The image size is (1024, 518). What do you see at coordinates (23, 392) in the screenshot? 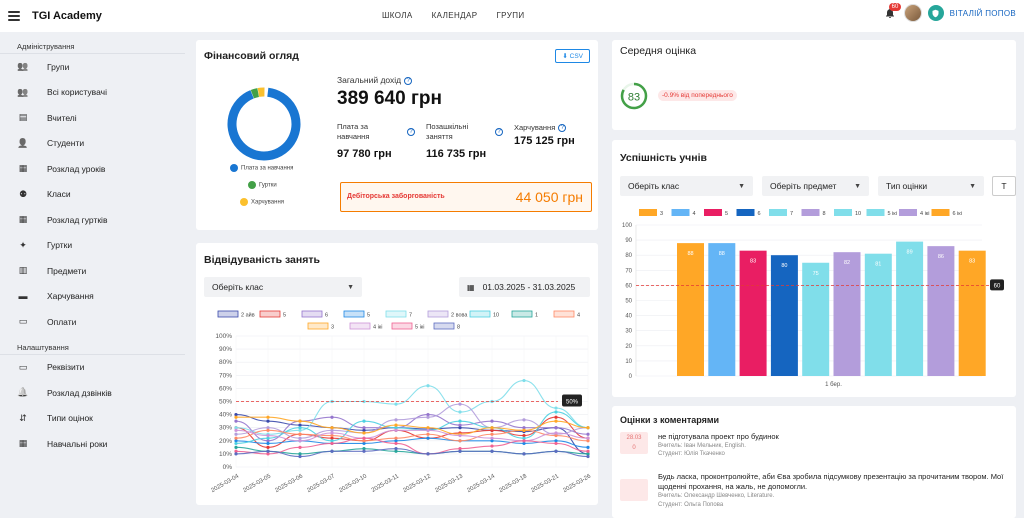
I see `bell-schedule-icon: 🔔` at bounding box center [23, 392].